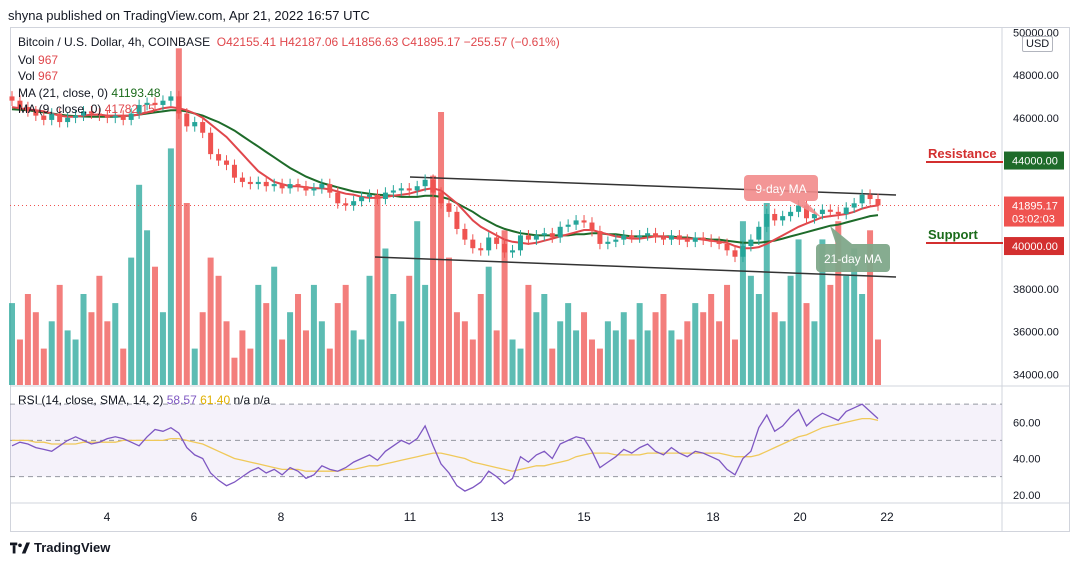 The image size is (1079, 565). Describe the element at coordinates (584, 517) in the screenshot. I see `time-tick-label: 15` at that location.